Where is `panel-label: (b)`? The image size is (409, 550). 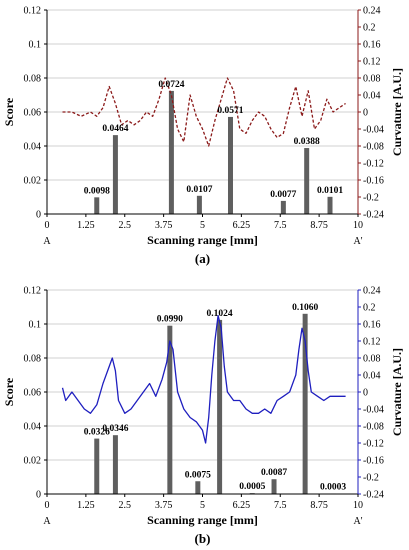
panel-label: (b) is located at coordinates (203, 538).